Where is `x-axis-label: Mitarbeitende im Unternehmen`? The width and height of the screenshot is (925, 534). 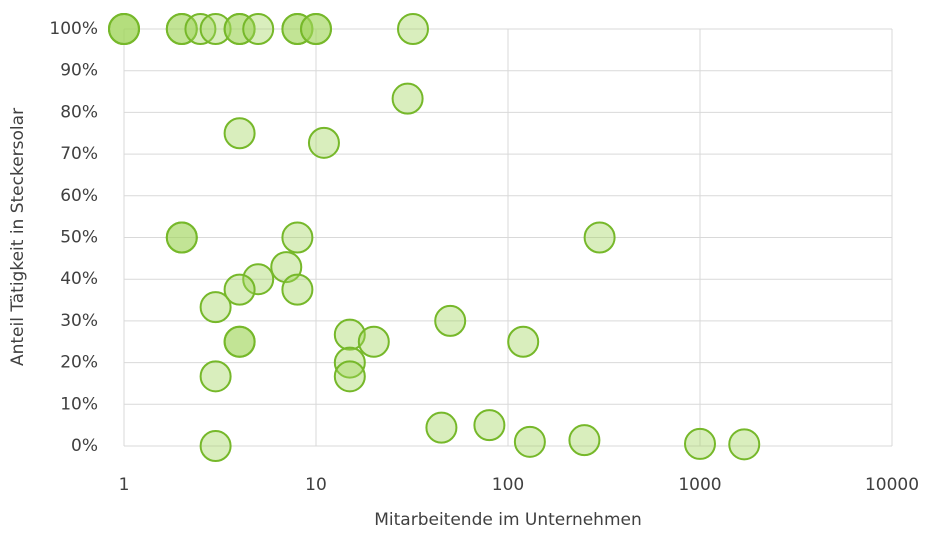
x-axis-label: Mitarbeitende im Unternehmen is located at coordinates (508, 520).